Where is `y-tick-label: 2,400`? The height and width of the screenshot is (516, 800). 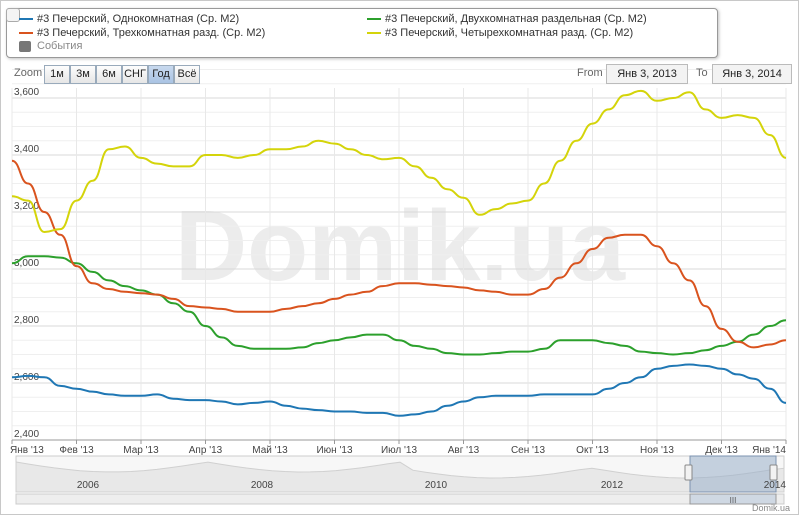 y-tick-label: 2,400 is located at coordinates (26, 434).